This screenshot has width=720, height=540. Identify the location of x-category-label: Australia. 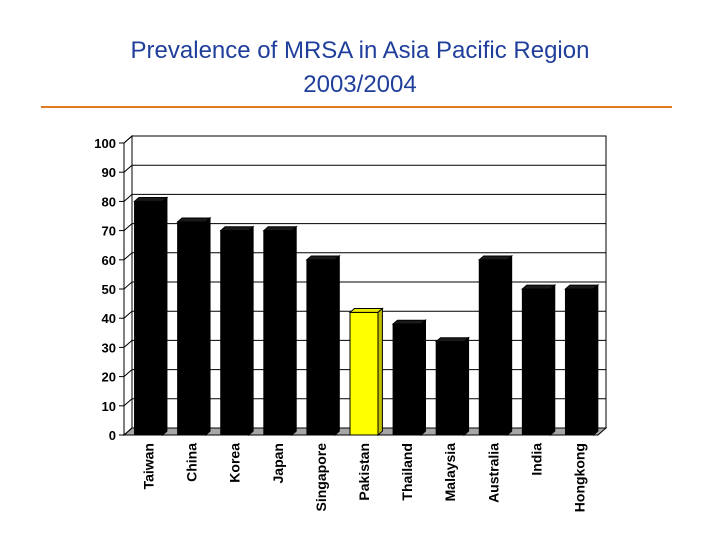
(493, 473).